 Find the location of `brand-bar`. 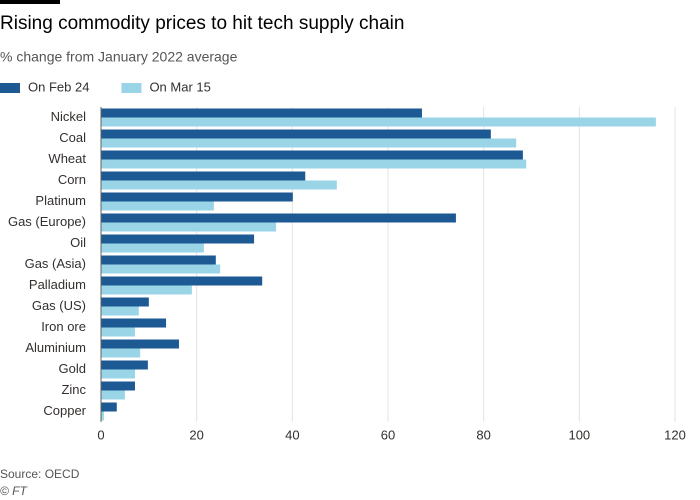

brand-bar is located at coordinates (30, 2).